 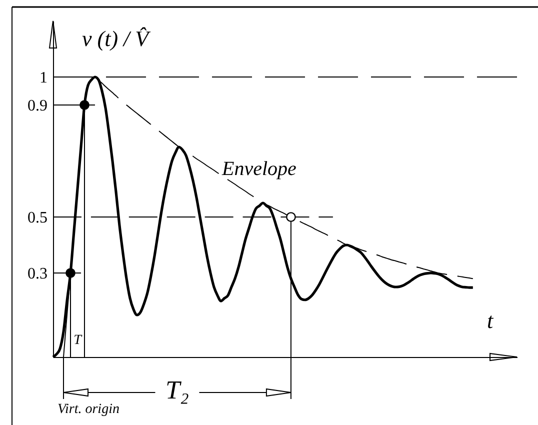 I want to click on text: Virt. origin, so click(x=89, y=409).